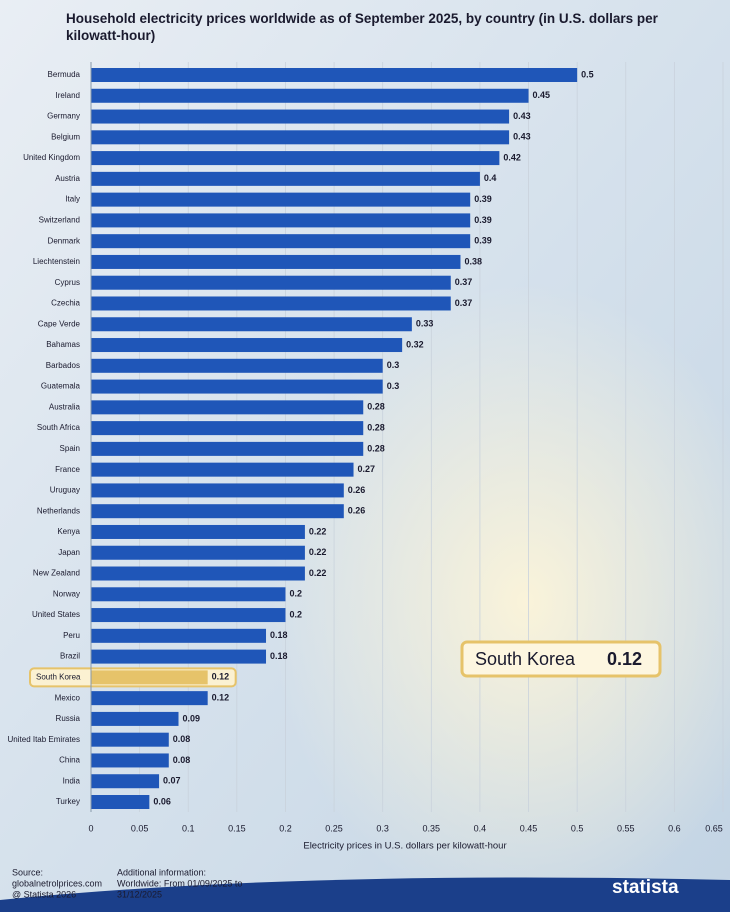 The width and height of the screenshot is (730, 912). What do you see at coordinates (645, 887) in the screenshot?
I see `logo: statista` at bounding box center [645, 887].